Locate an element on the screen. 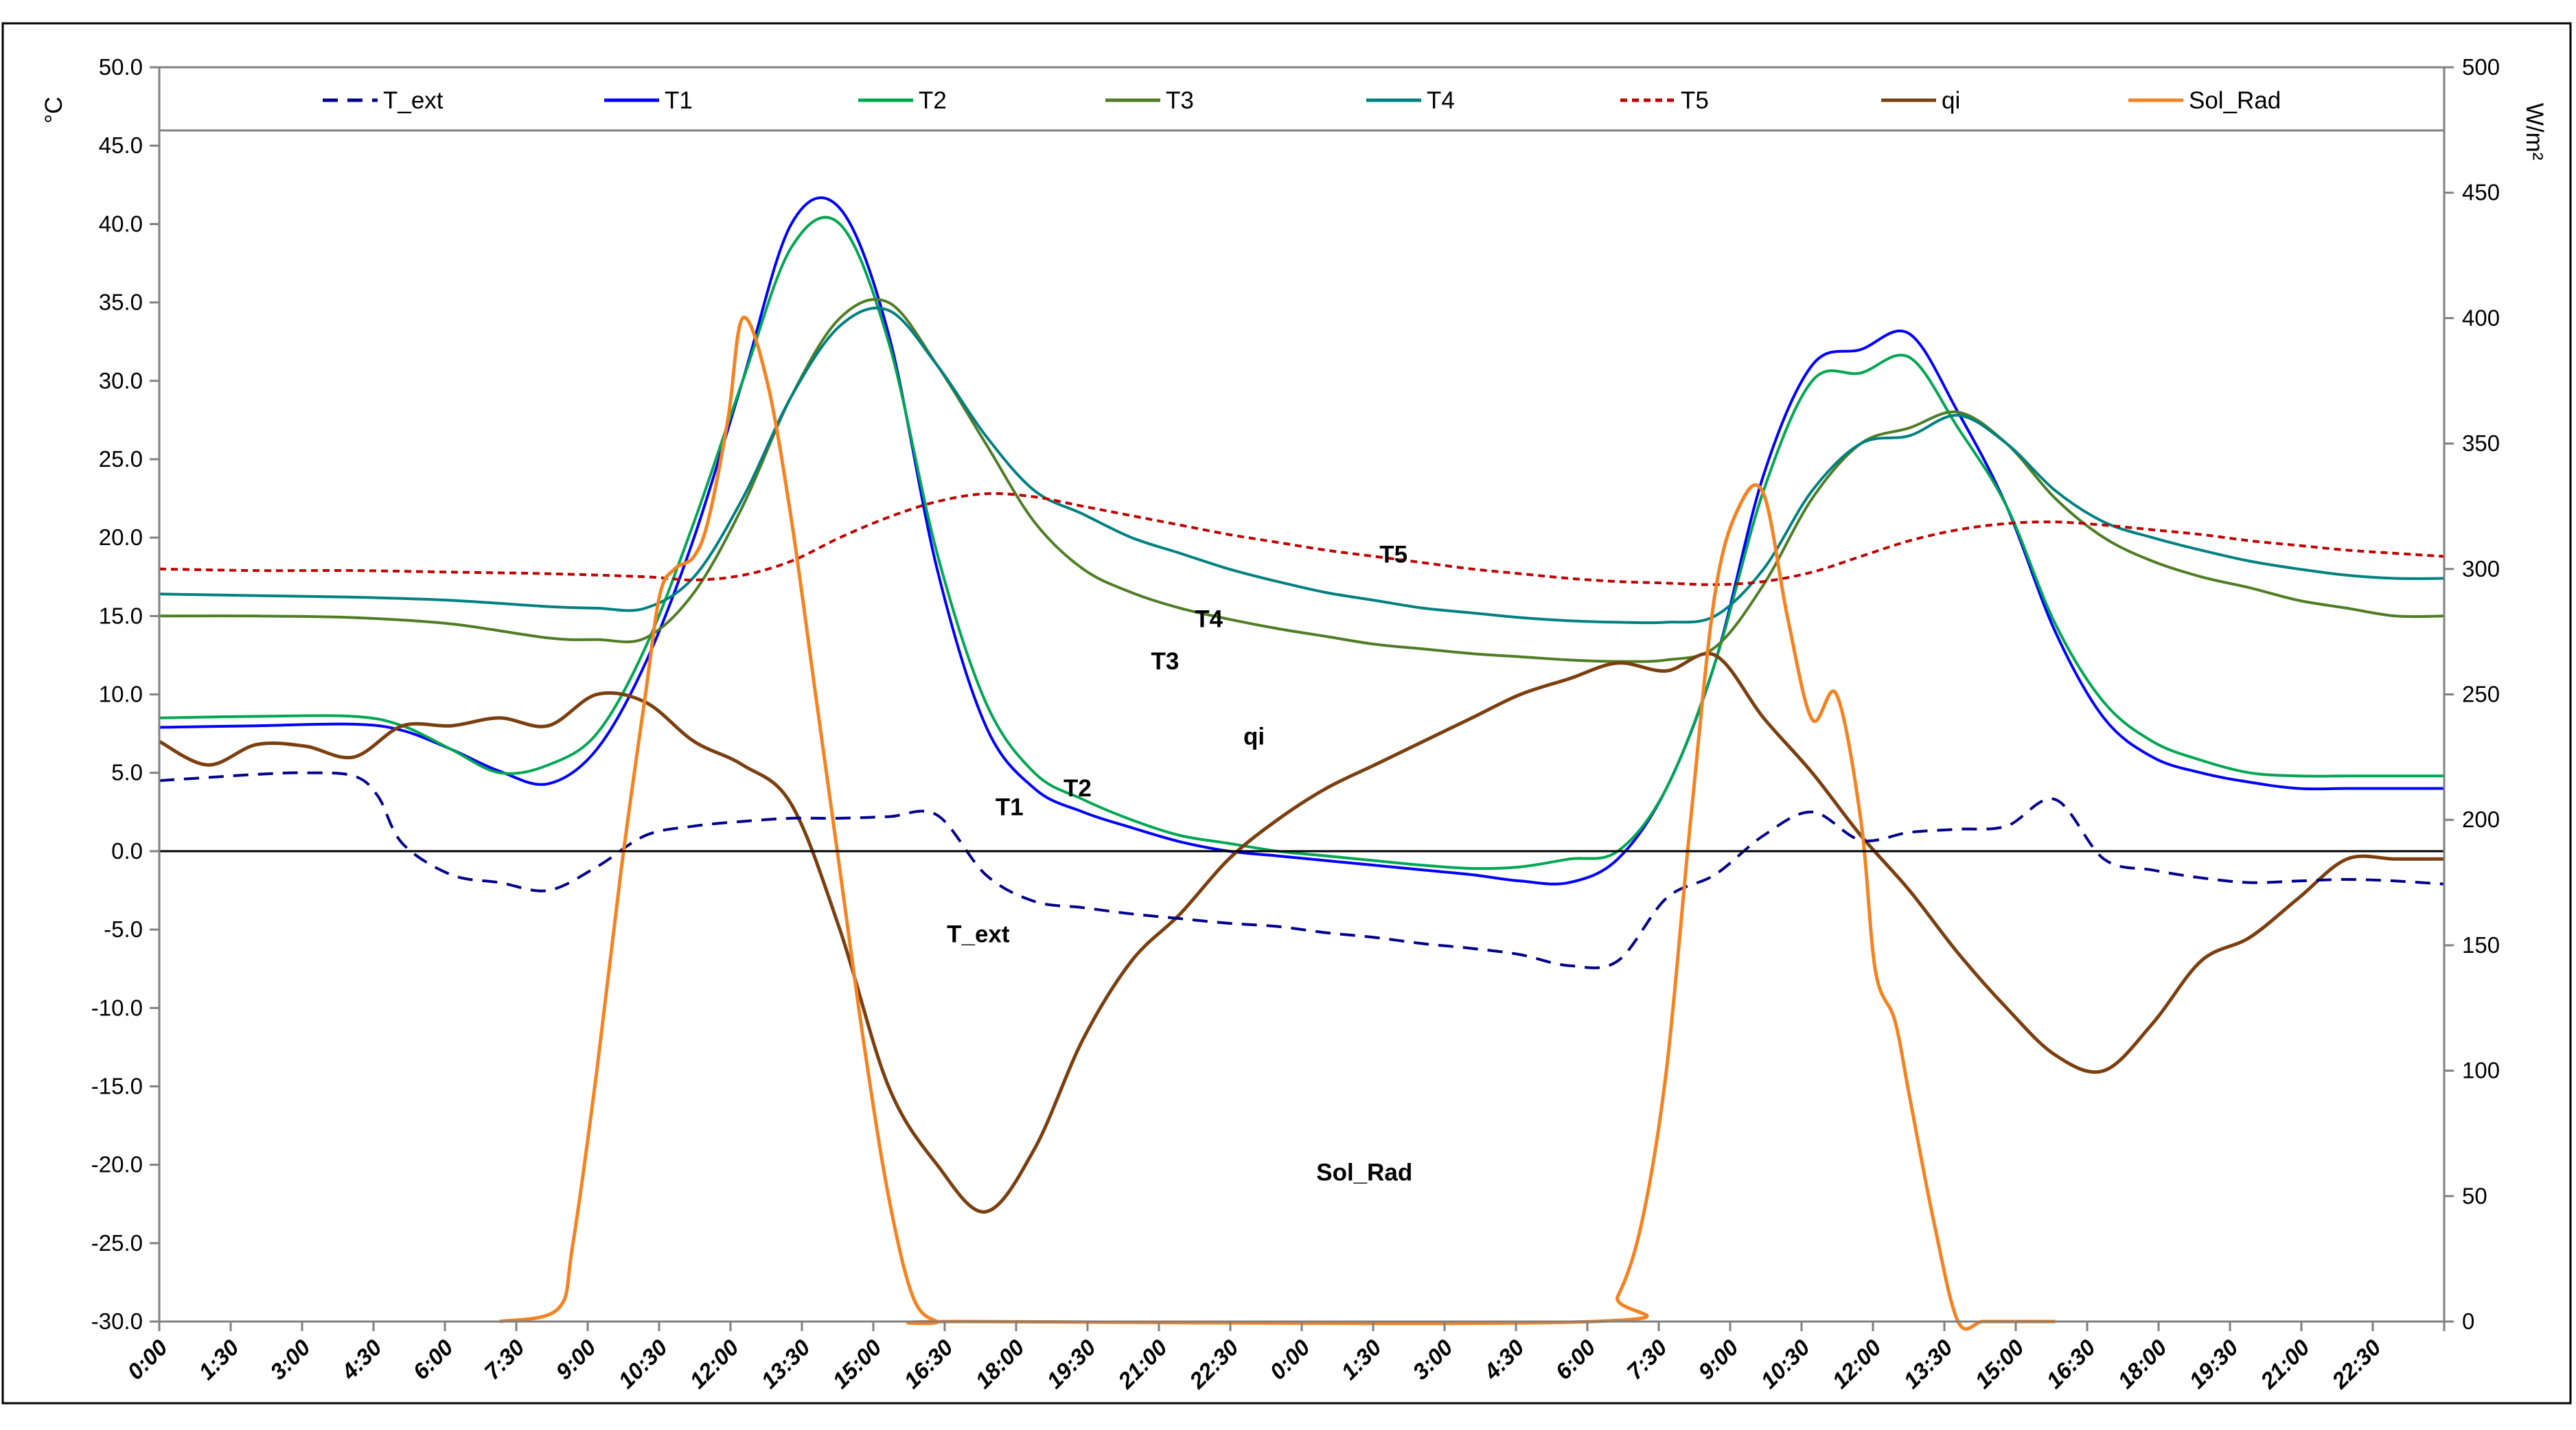 This screenshot has height=1430, width=2576. legend-label-t2: T2 is located at coordinates (933, 100).